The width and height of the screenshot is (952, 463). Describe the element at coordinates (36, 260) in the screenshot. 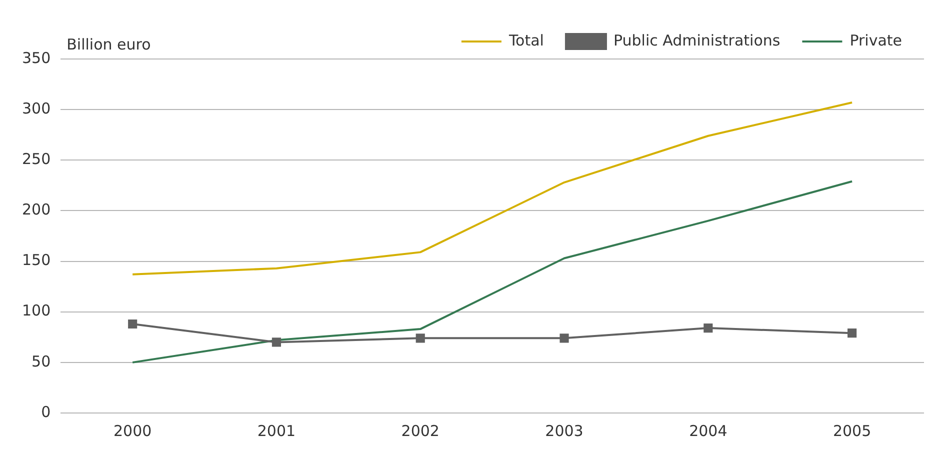

I see `y-tick-label: 150` at that location.